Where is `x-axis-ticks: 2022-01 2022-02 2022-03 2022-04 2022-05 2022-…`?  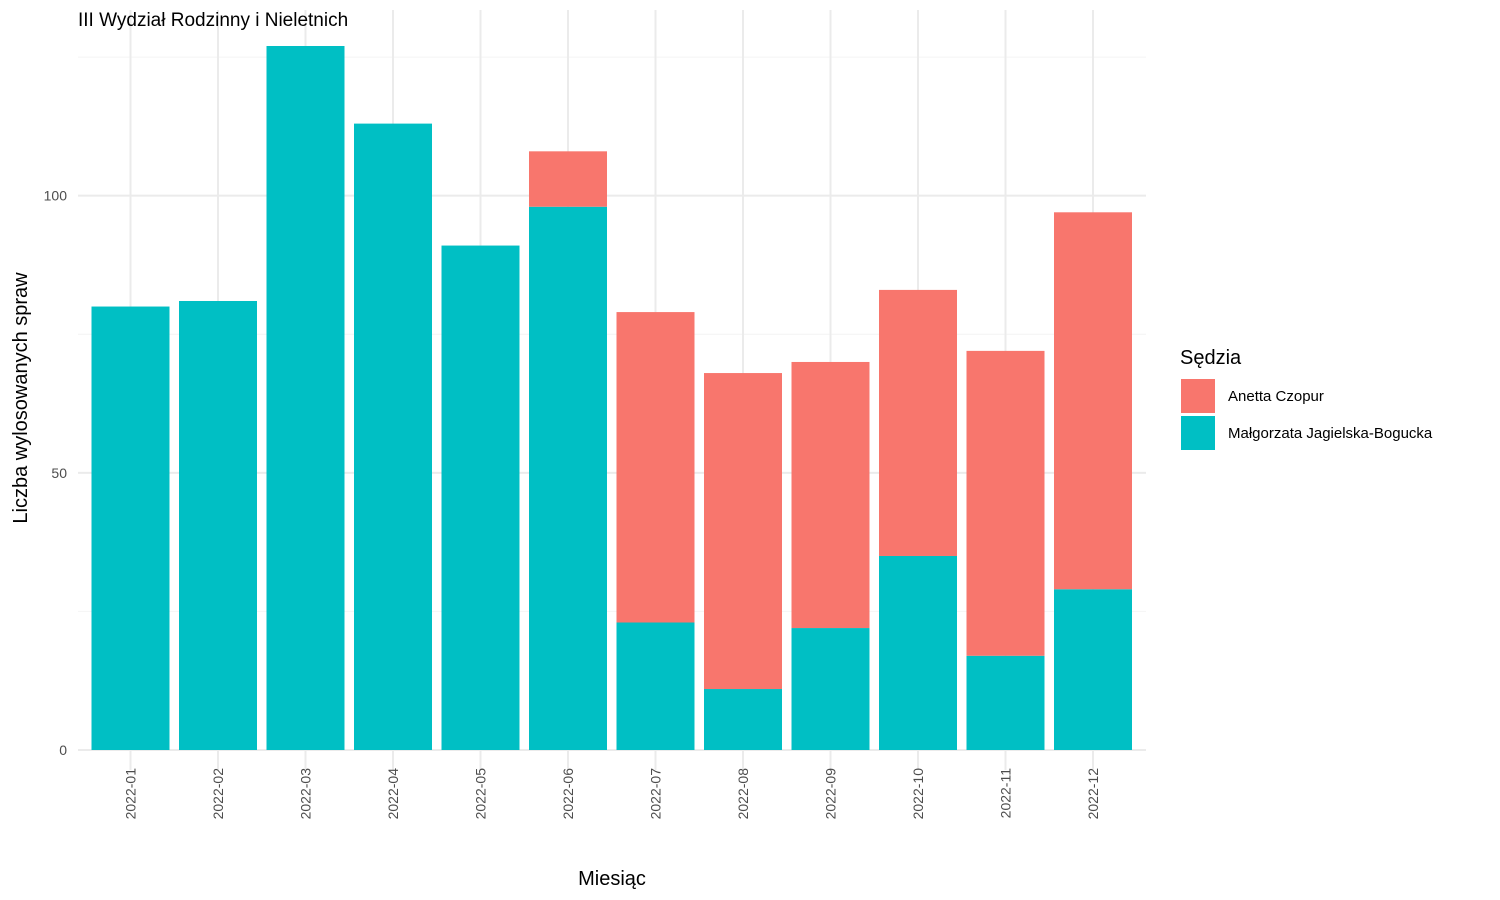
x-axis-ticks: 2022-01 2022-02 2022-03 2022-04 2022-05 2022-… is located at coordinates (612, 794).